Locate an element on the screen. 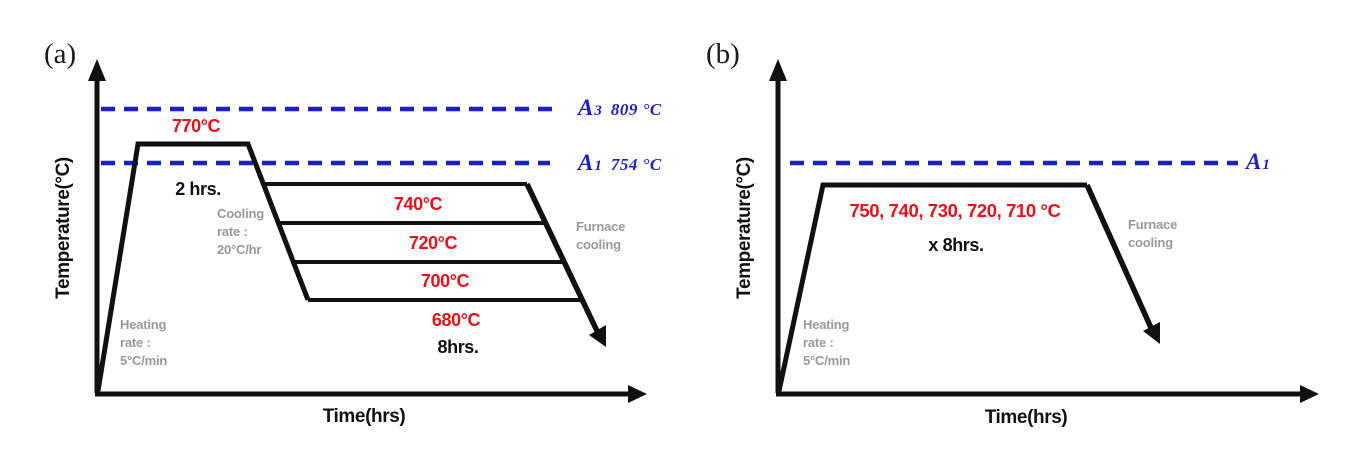 The height and width of the screenshot is (473, 1366). cooling-rate-note: Cooling rate : 20°C/hr is located at coordinates (240, 231).